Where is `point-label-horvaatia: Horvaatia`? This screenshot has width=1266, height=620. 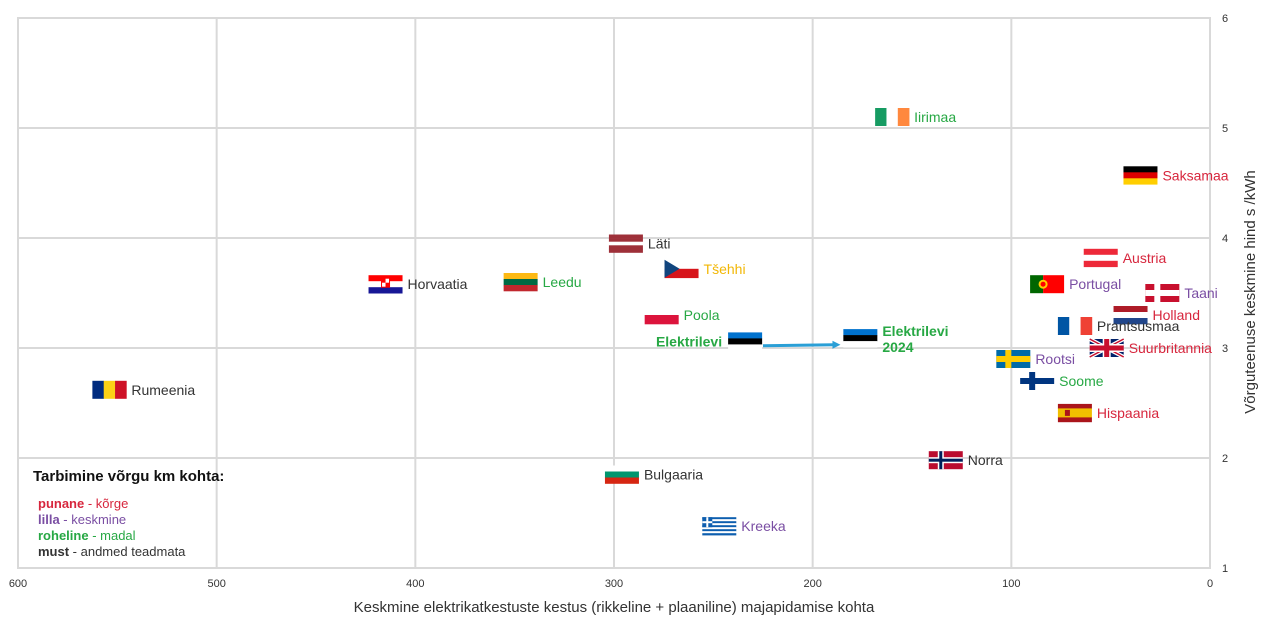
point-label-horvaatia: Horvaatia is located at coordinates (438, 284).